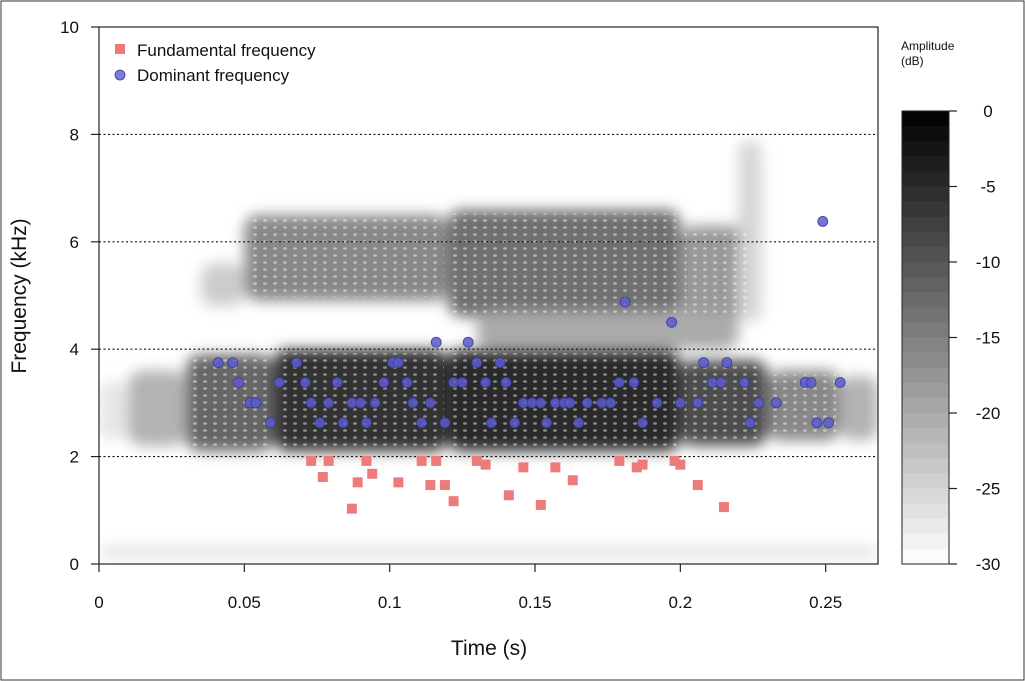 The width and height of the screenshot is (1025, 681). I want to click on colorbar-tick-label: -10, so click(988, 262).